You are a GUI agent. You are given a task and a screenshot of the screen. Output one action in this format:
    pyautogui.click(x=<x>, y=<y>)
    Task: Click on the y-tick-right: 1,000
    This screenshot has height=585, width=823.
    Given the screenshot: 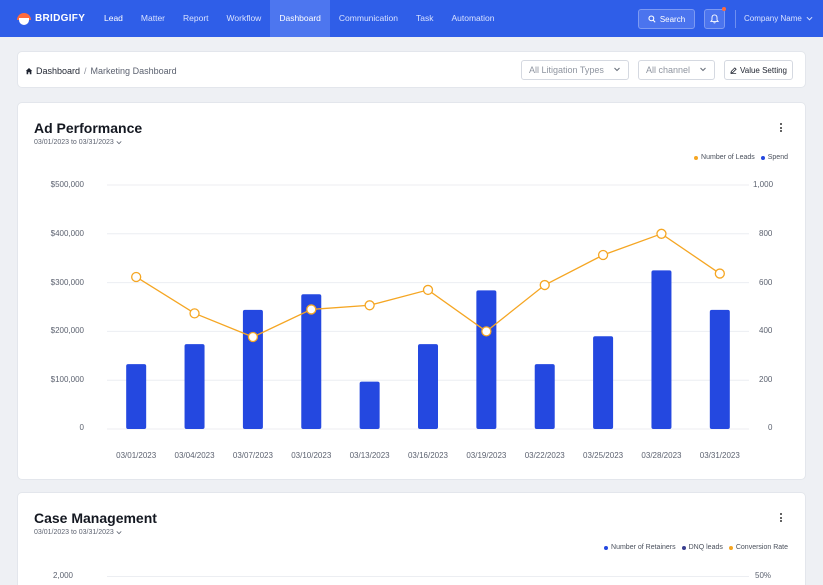 What is the action you would take?
    pyautogui.click(x=763, y=184)
    